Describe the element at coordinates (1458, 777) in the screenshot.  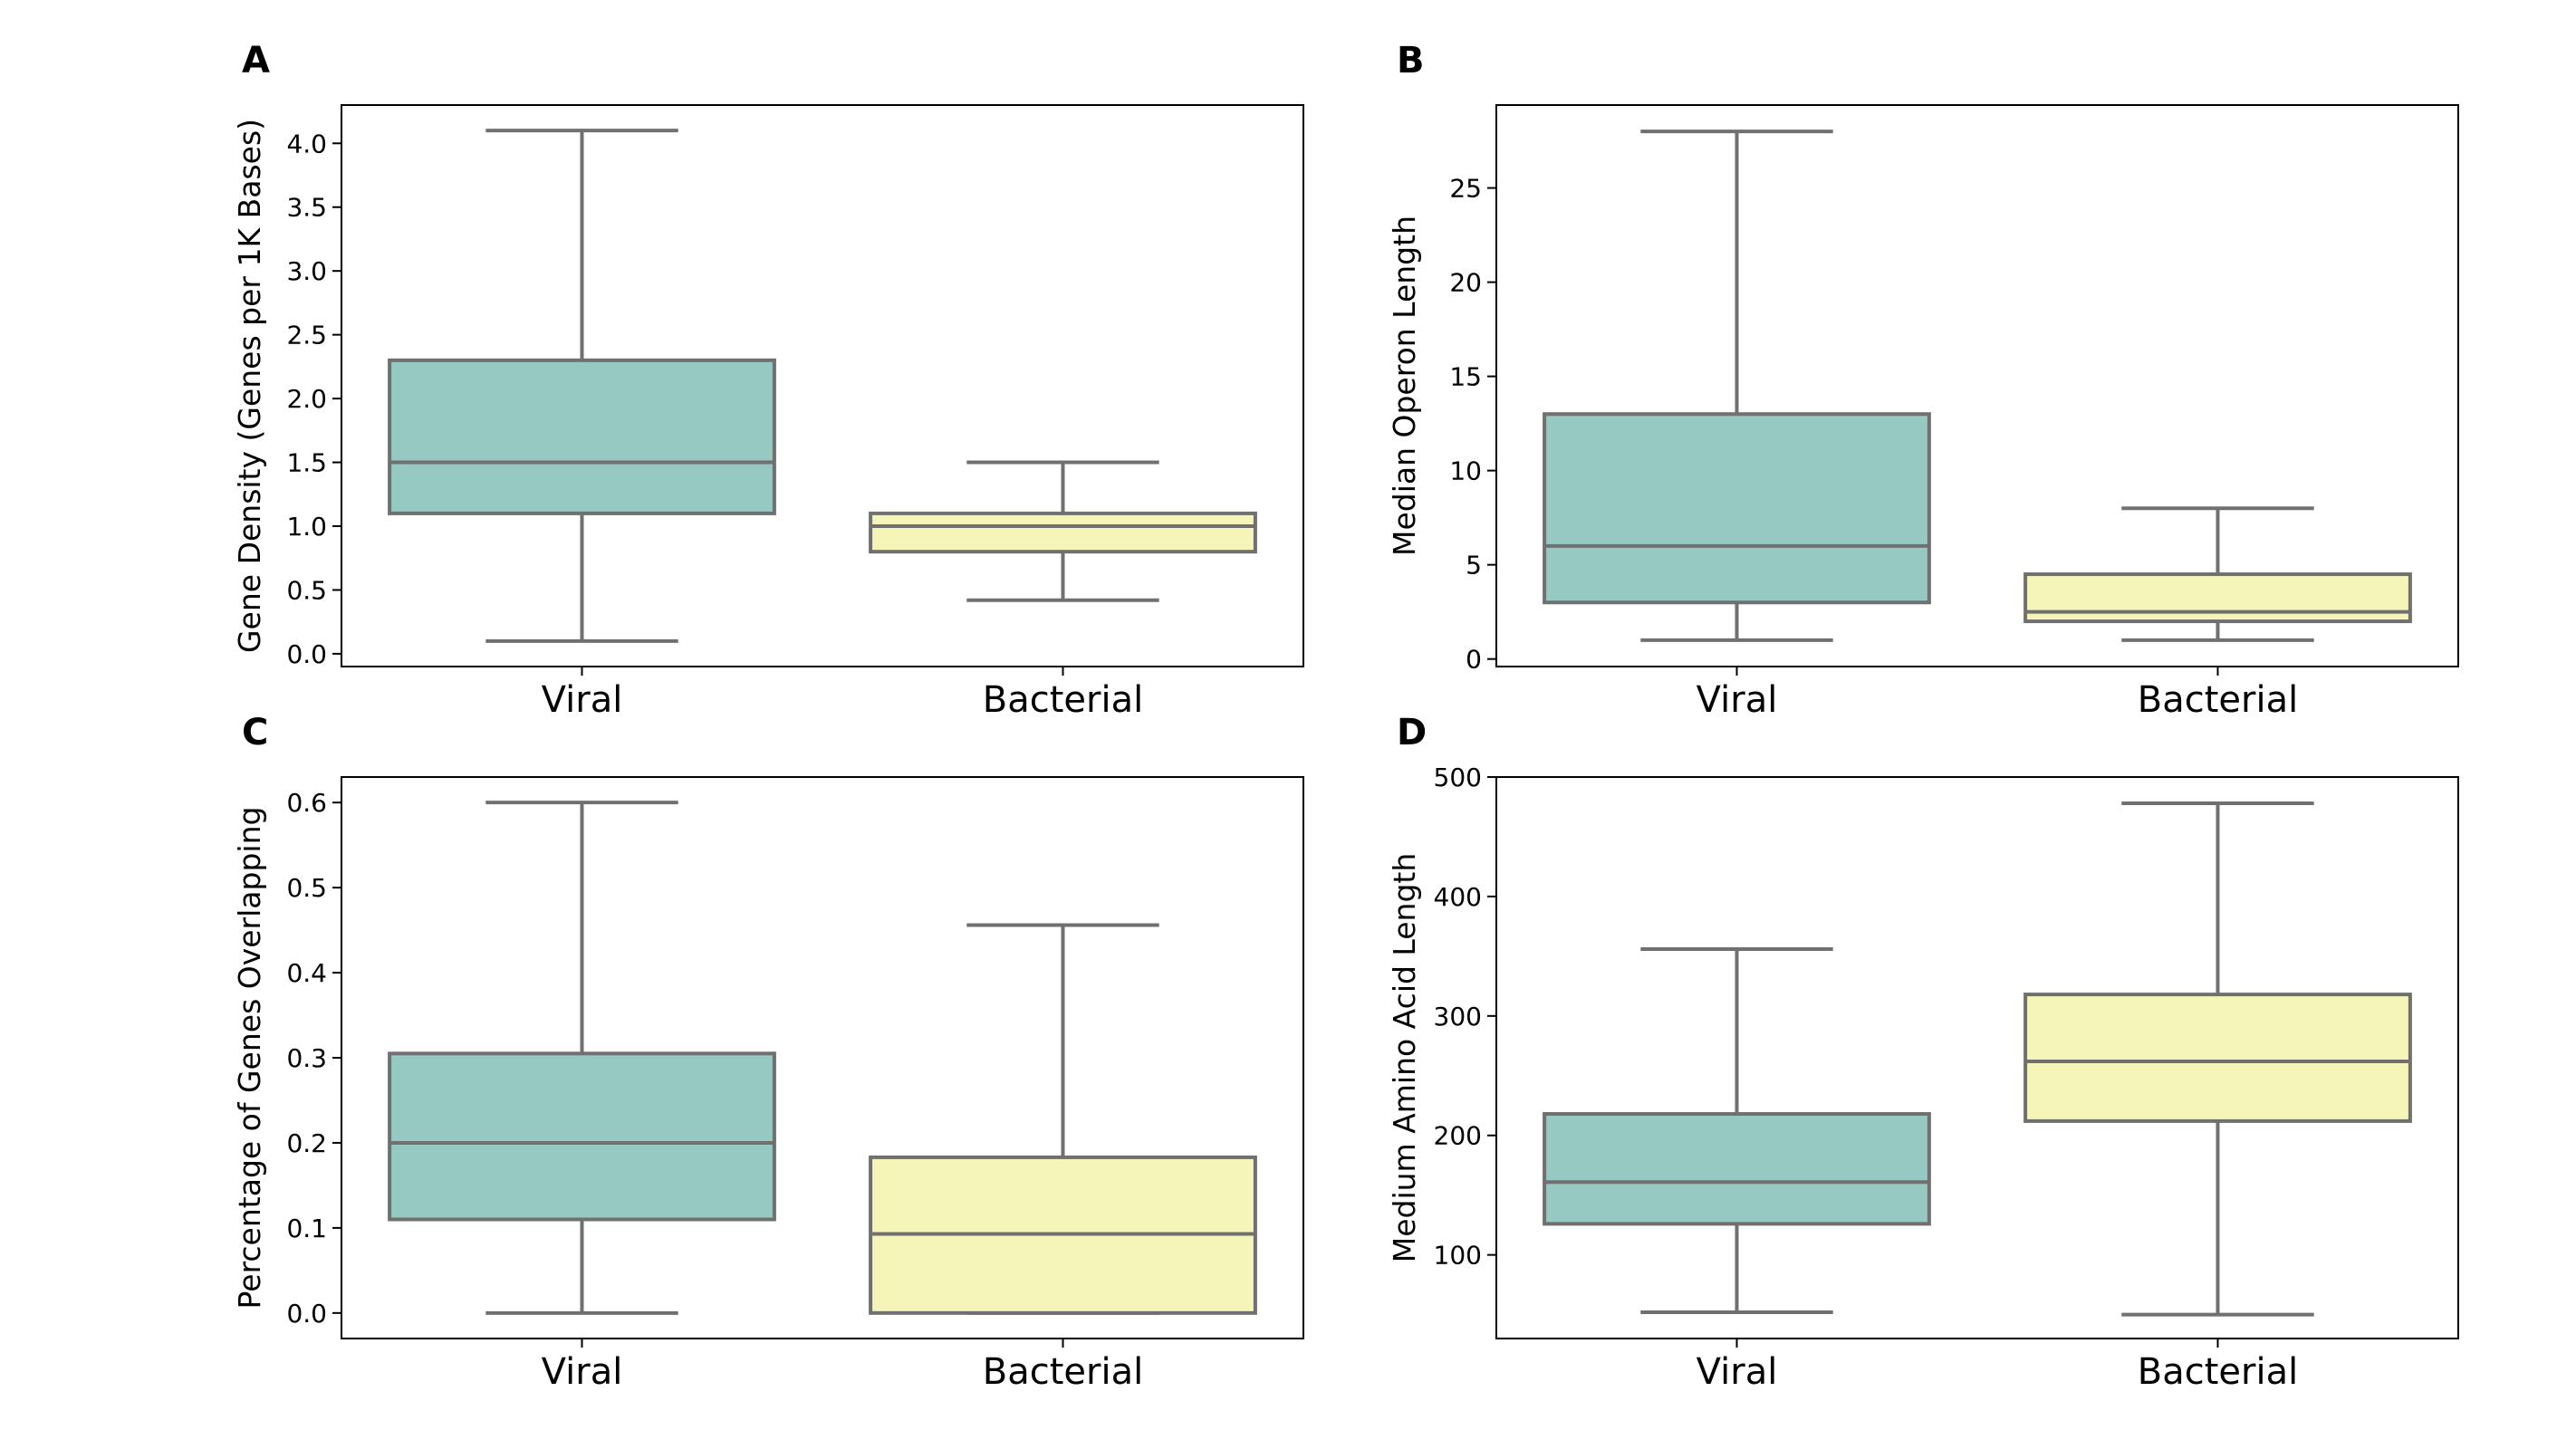
I see `y-tick-label: 500` at that location.